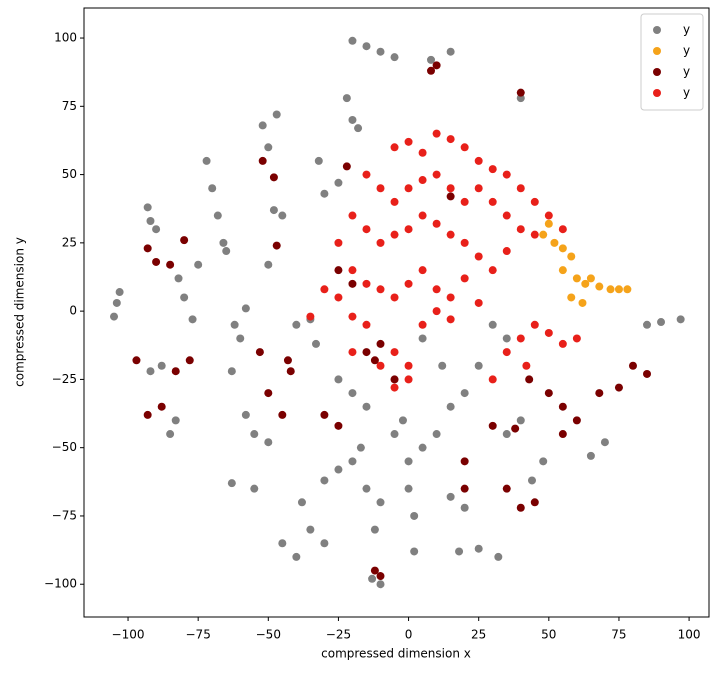 This screenshot has width=723, height=675. What do you see at coordinates (69, 242) in the screenshot?
I see `y-tick-label: 25` at bounding box center [69, 242].